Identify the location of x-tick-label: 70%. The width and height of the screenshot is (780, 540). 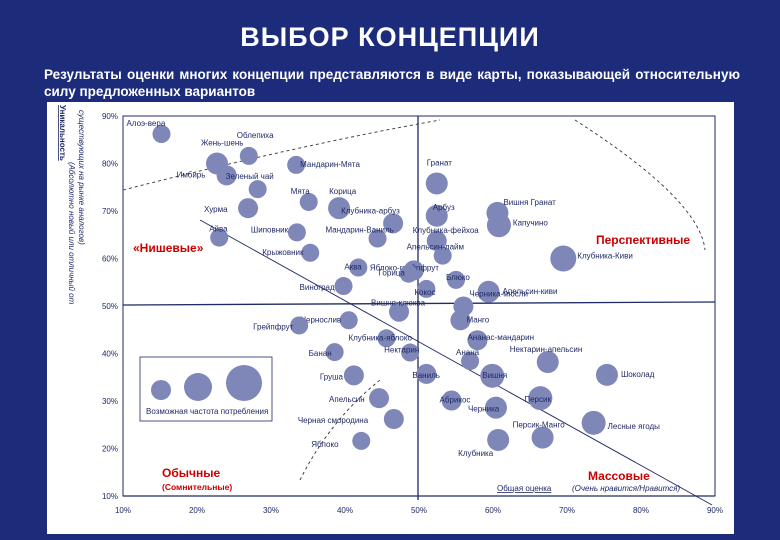
(567, 510).